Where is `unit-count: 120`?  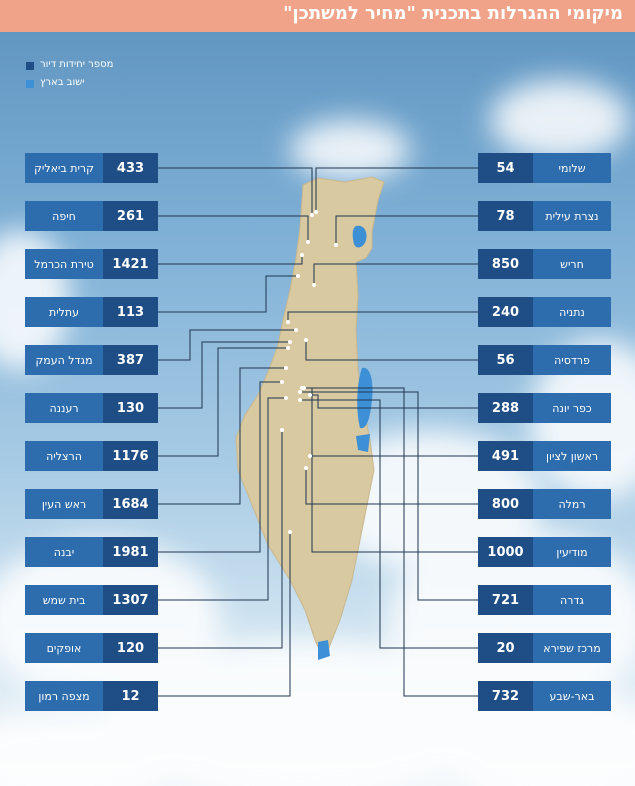
unit-count: 120 is located at coordinates (130, 648).